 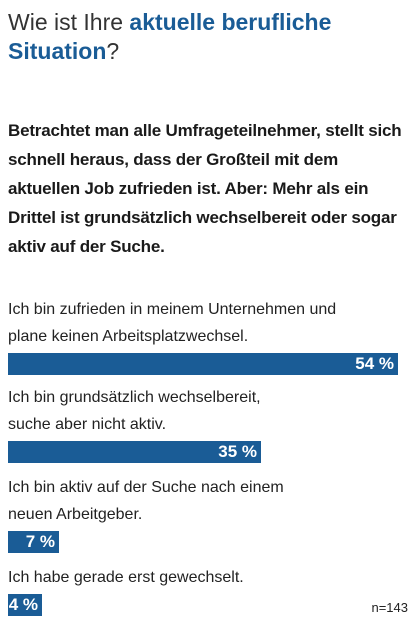 What do you see at coordinates (40, 541) in the screenshot?
I see `bar-value-label: 7 %` at bounding box center [40, 541].